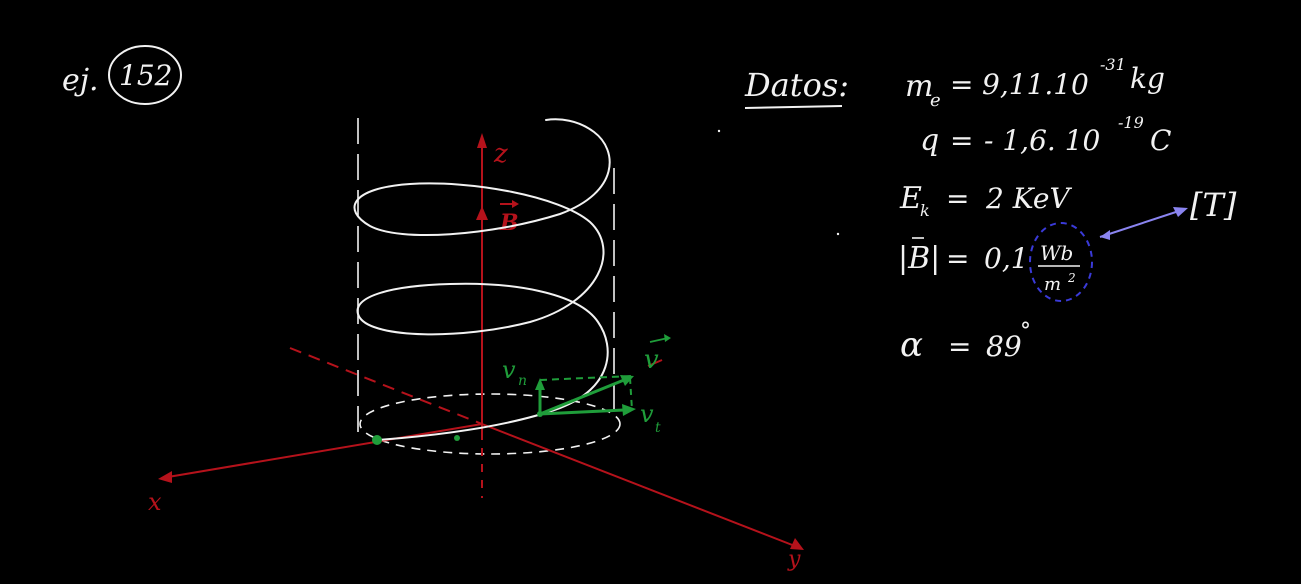  I want to click on exercise-prefix: ej., so click(80, 80).